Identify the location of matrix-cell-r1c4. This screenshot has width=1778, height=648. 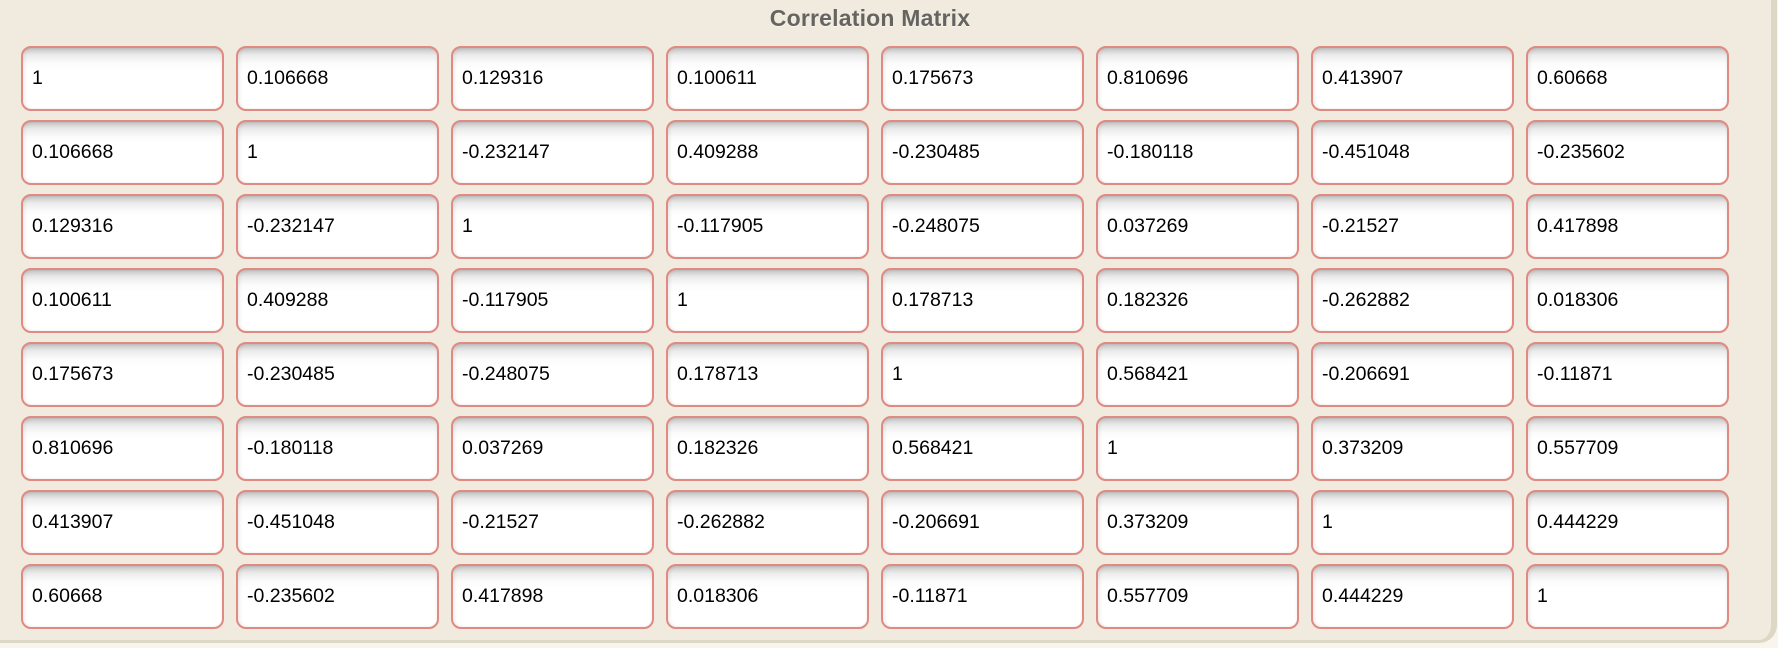
(767, 78).